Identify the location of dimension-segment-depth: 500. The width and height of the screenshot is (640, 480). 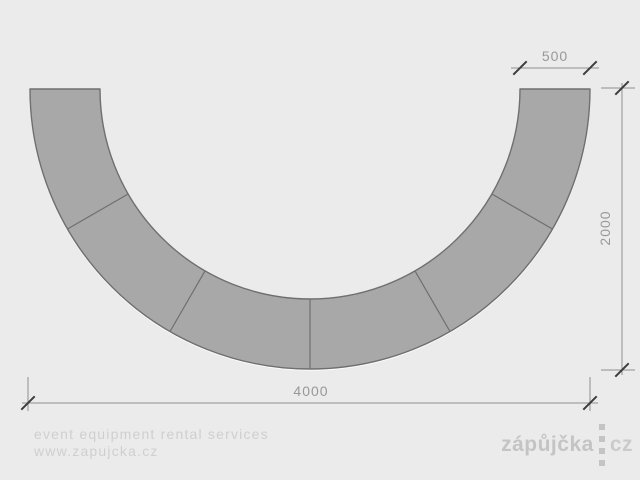
(555, 62).